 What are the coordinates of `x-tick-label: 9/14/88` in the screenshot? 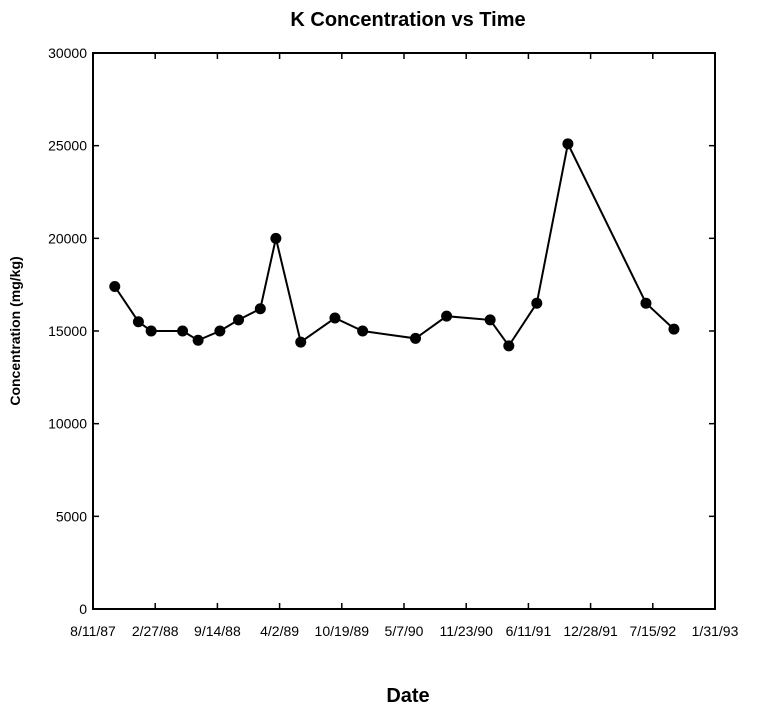 It's located at (217, 631).